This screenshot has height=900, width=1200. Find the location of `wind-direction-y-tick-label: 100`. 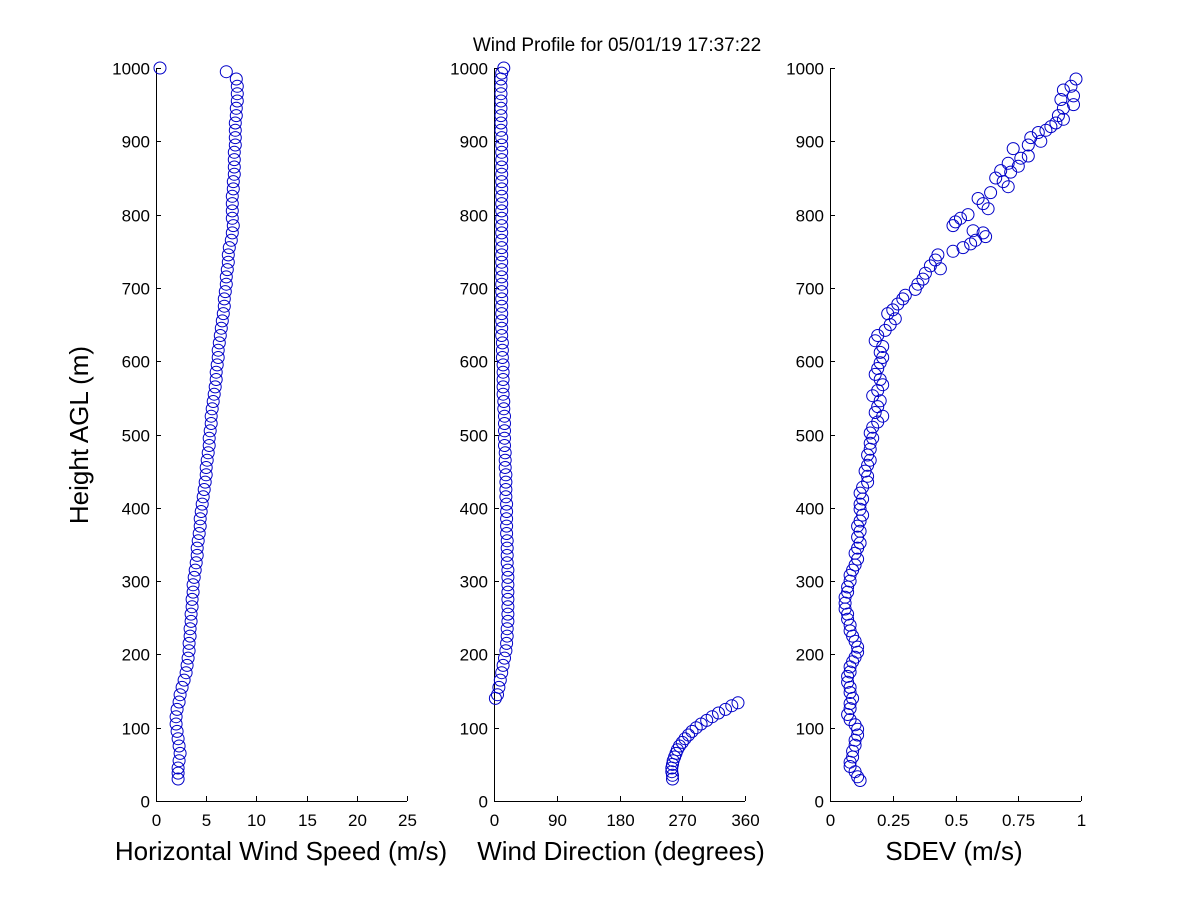

wind-direction-y-tick-label: 100 is located at coordinates (474, 729).